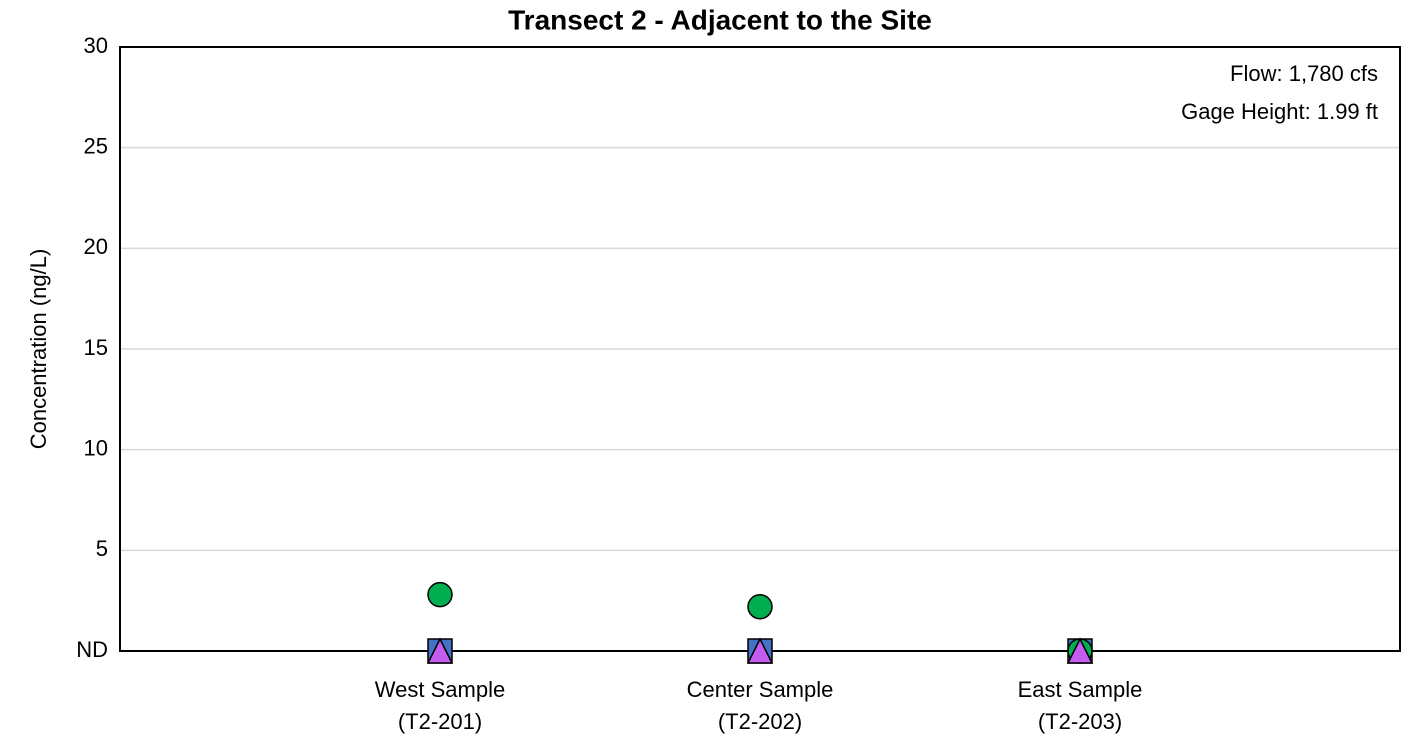  What do you see at coordinates (1080, 721) in the screenshot?
I see `x-tick-label-line: (T2-203)` at bounding box center [1080, 721].